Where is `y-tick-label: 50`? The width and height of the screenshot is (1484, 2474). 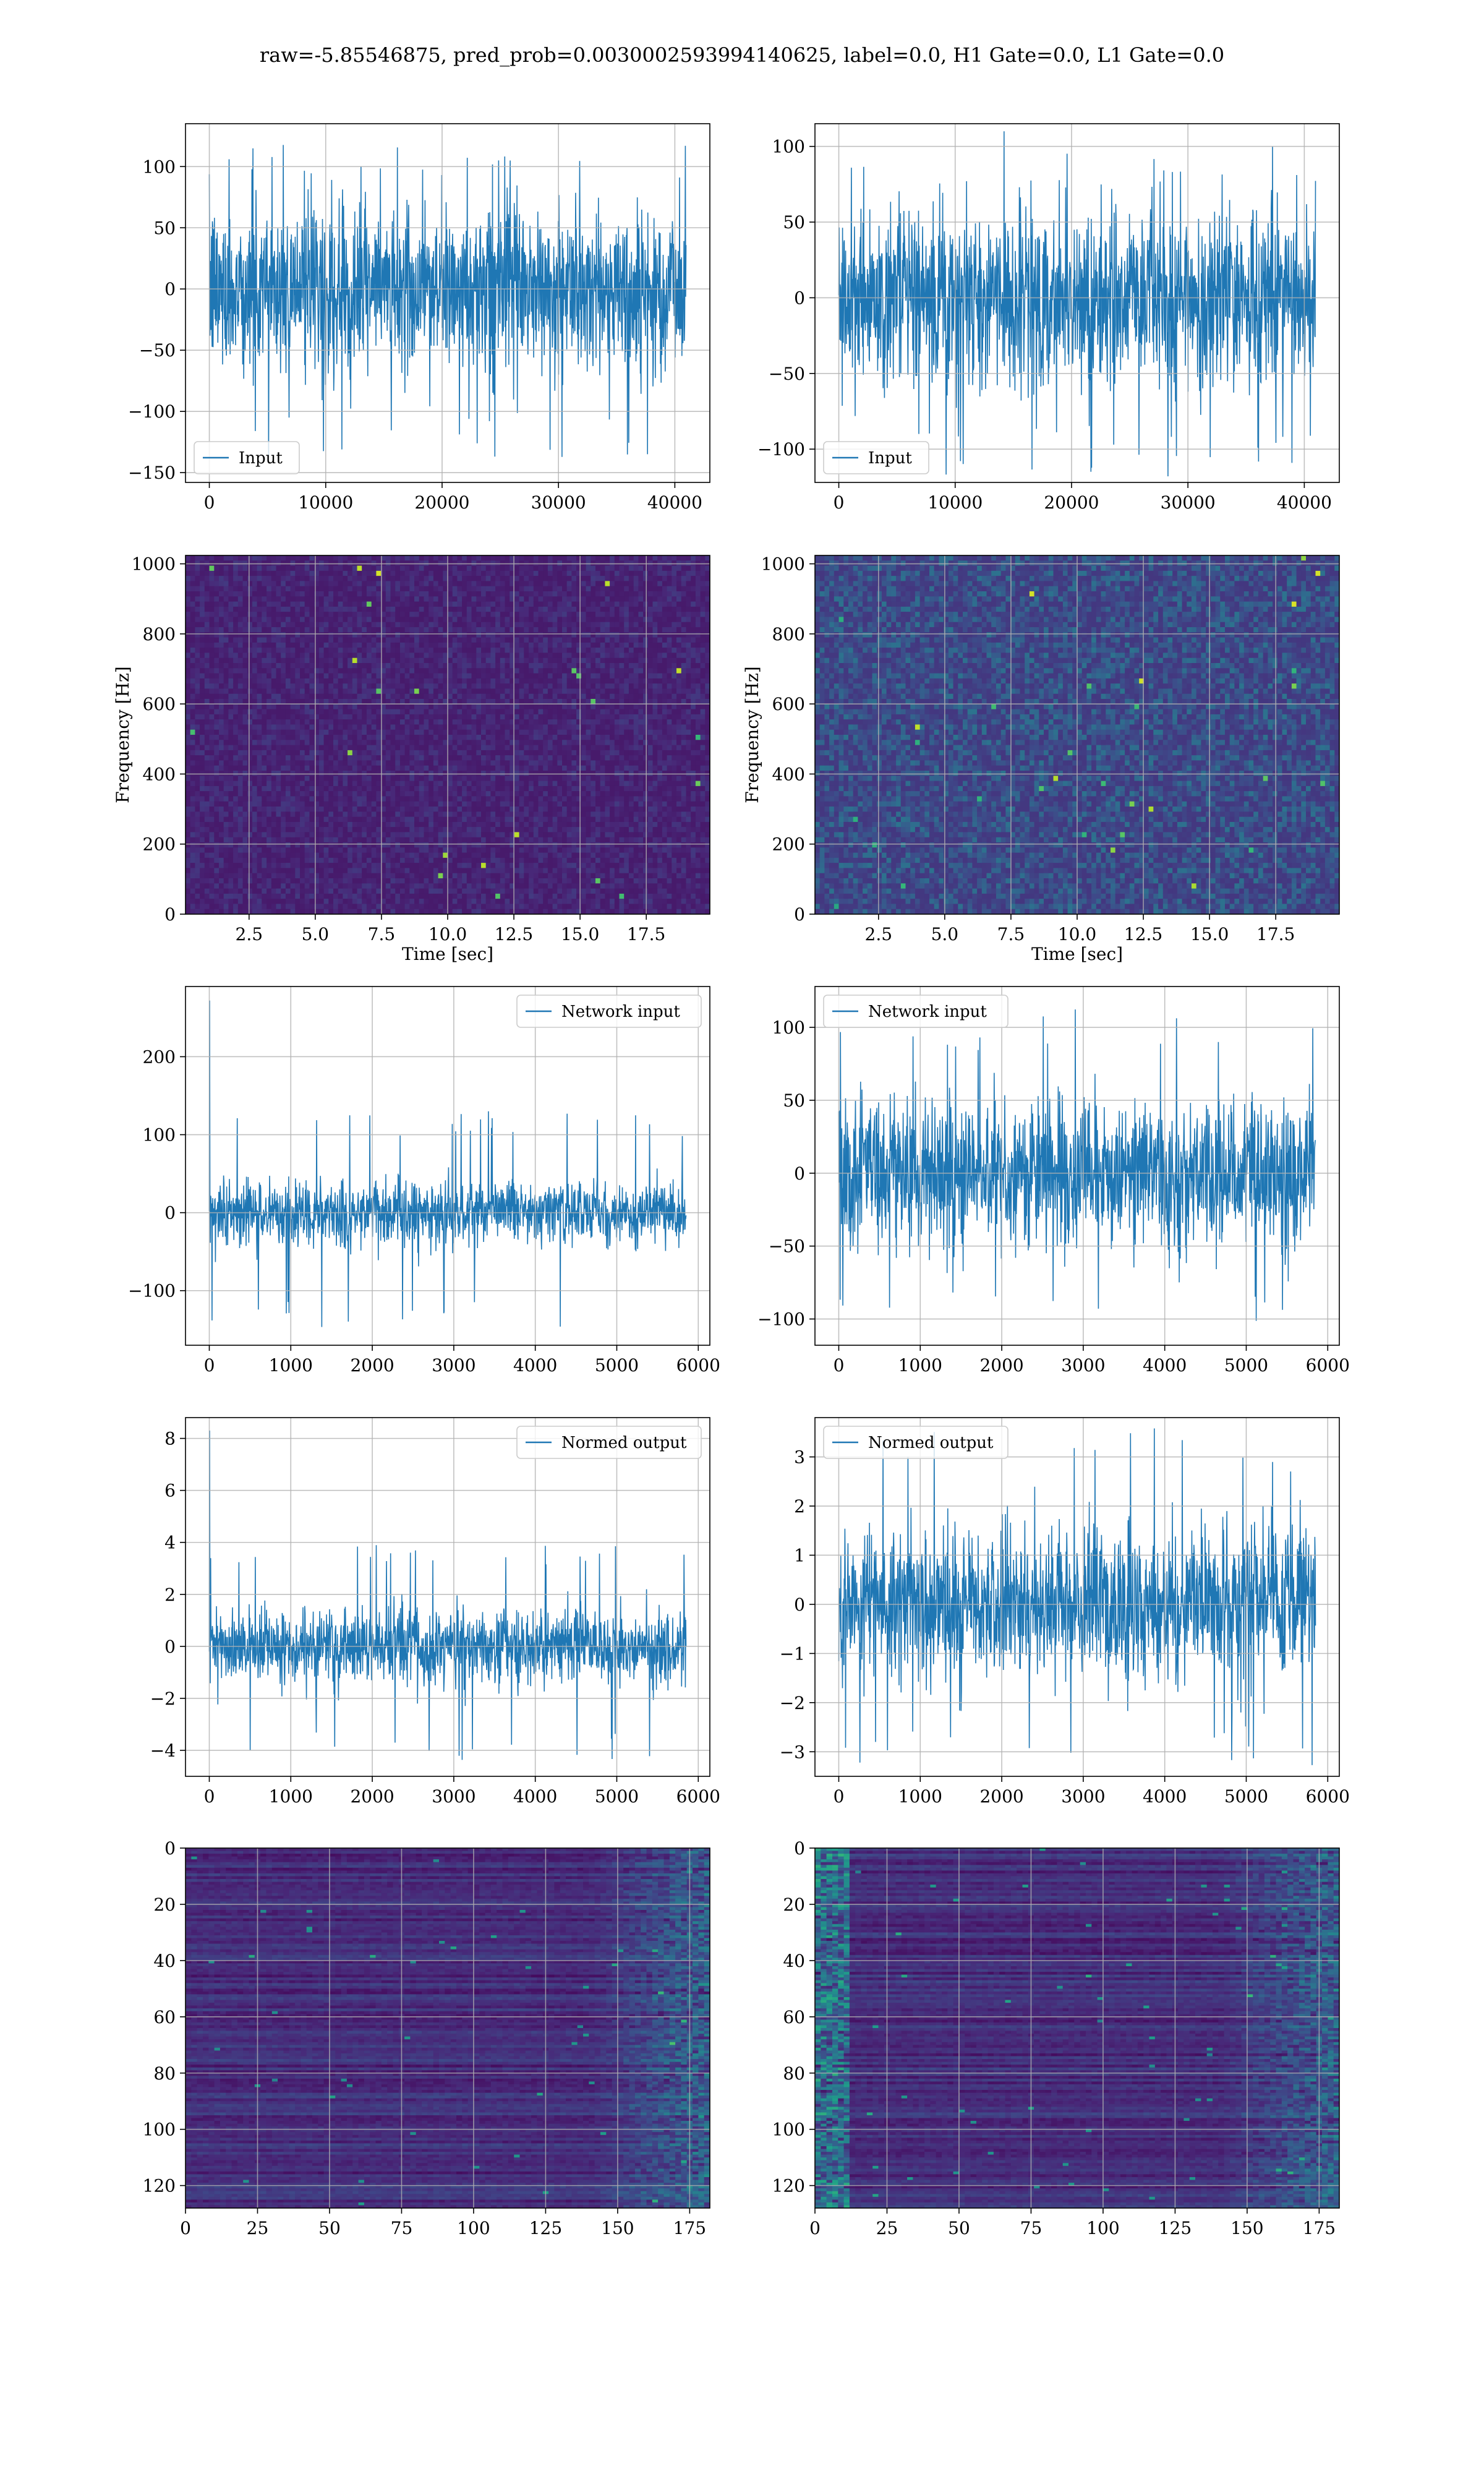 y-tick-label: 50 is located at coordinates (794, 222).